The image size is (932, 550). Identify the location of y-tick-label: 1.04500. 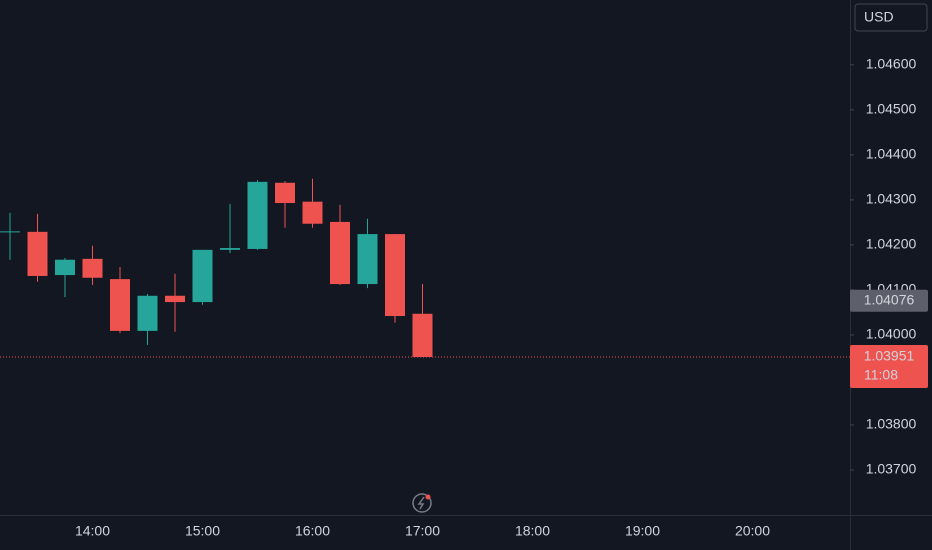
(891, 109).